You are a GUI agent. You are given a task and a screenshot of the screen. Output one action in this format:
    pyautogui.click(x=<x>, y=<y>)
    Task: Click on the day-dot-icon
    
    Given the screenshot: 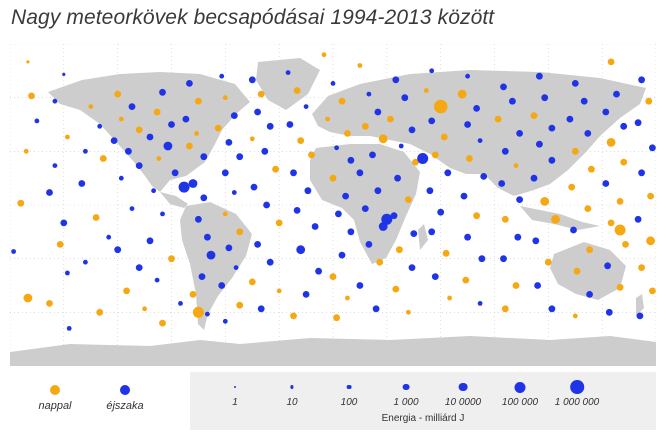 What is the action you would take?
    pyautogui.click(x=55, y=390)
    